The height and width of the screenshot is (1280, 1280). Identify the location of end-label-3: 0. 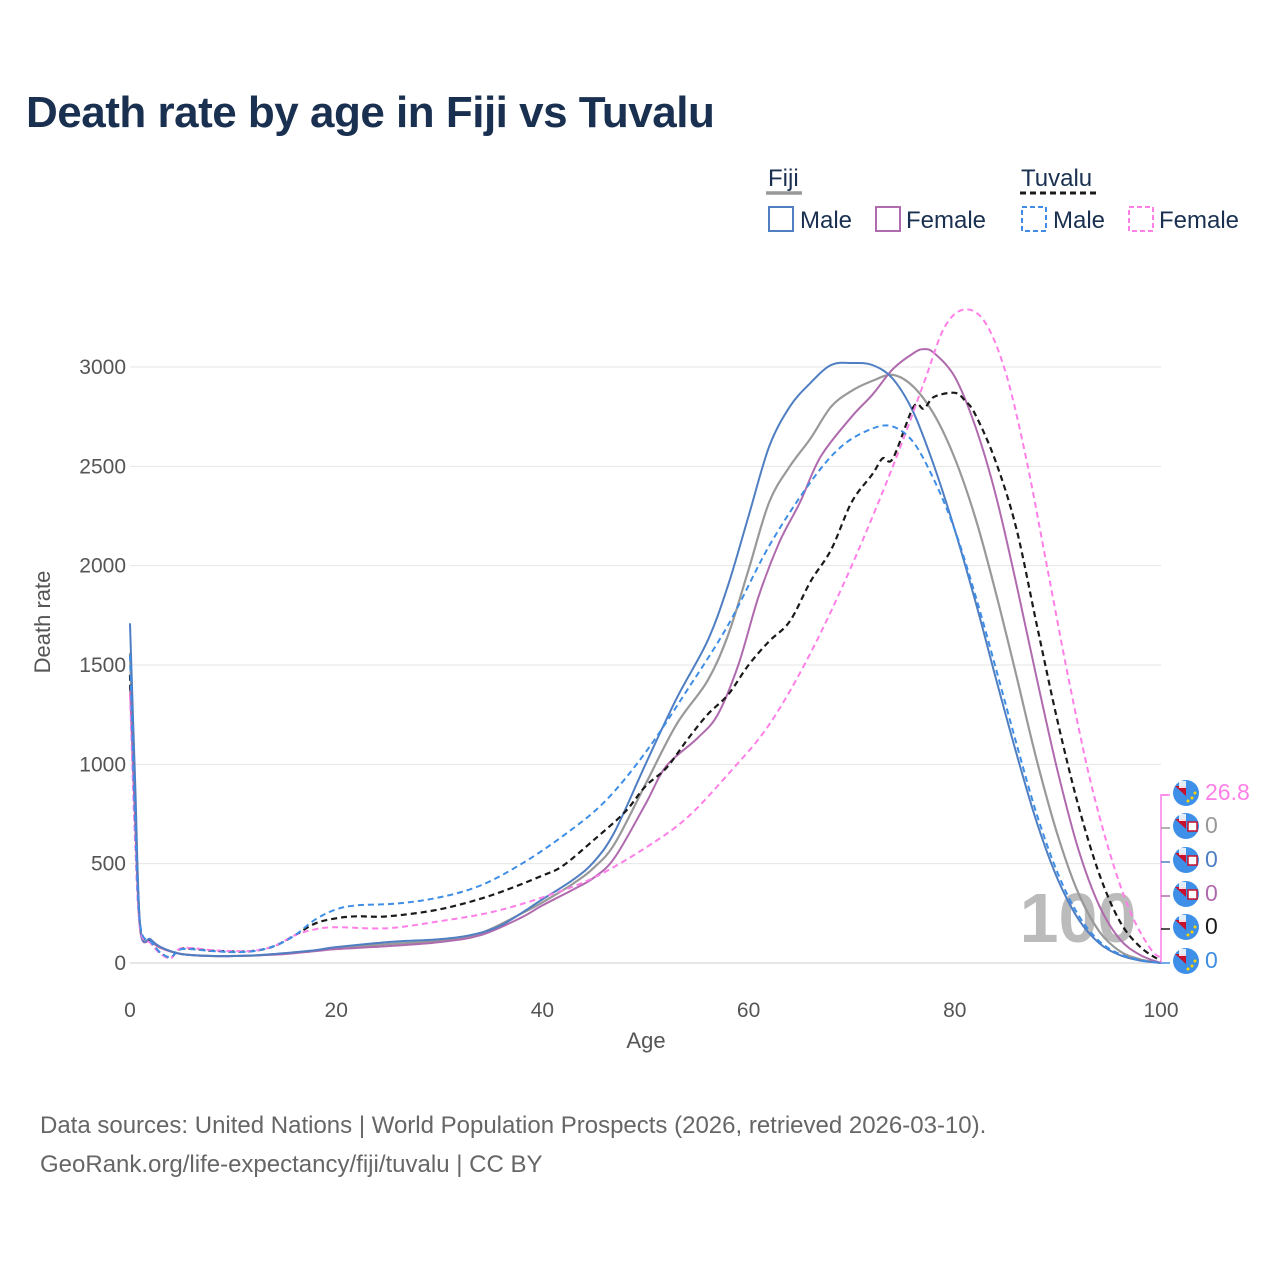
(1189, 893).